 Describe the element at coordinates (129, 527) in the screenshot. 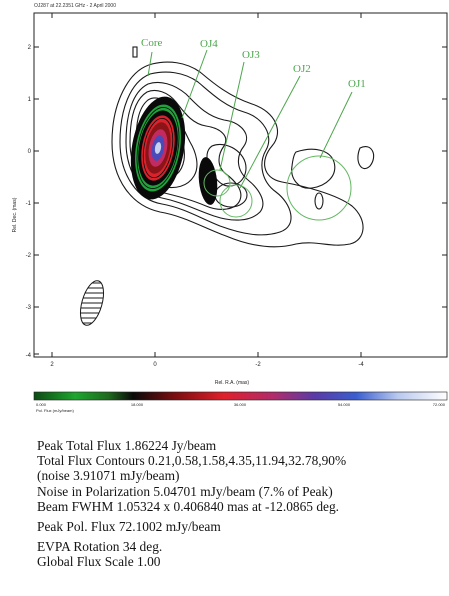

I see `peak-pol-flux: Peak Pol. Flux 72.1002 mJy/beam` at that location.